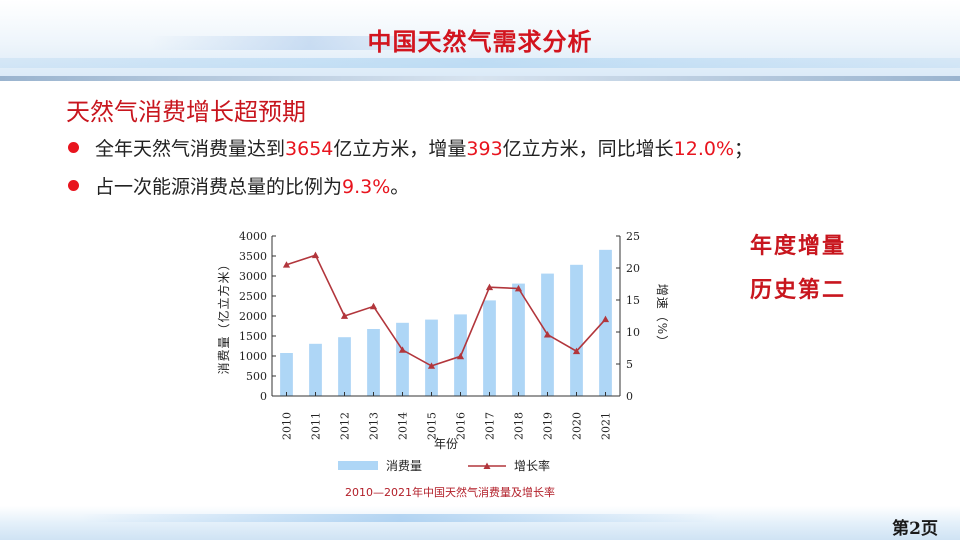 The height and width of the screenshot is (540, 960). I want to click on bar-2010, so click(286, 374).